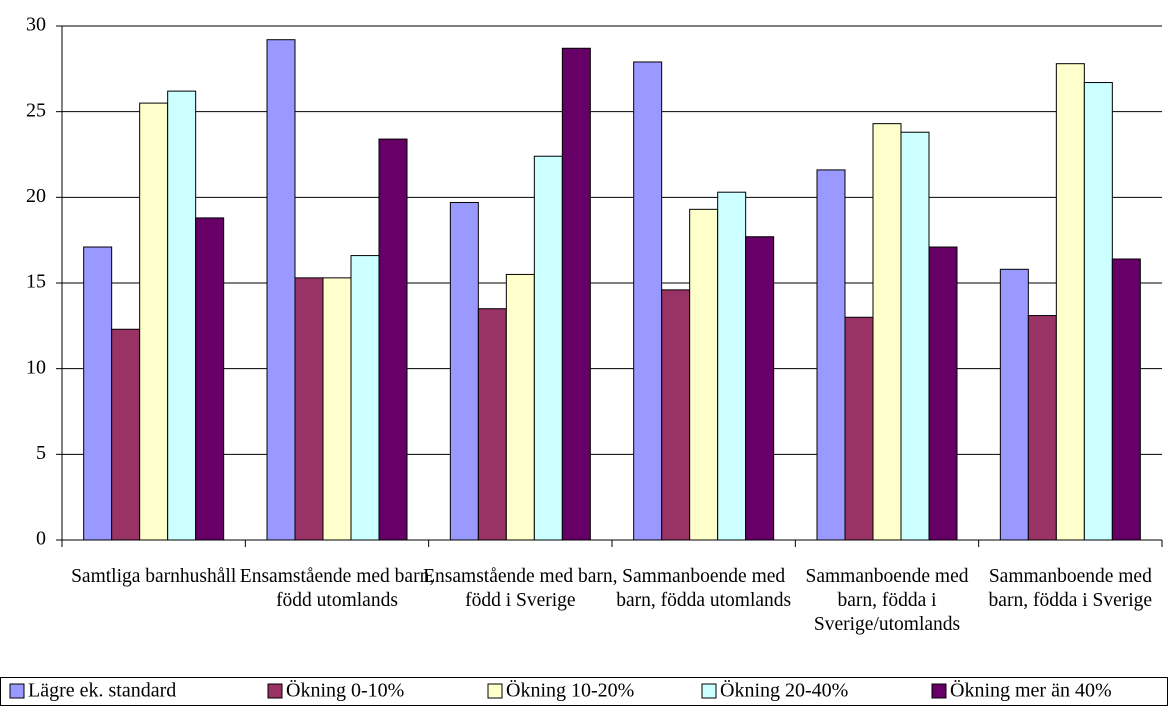 This screenshot has width=1168, height=706. Describe the element at coordinates (154, 576) in the screenshot. I see `x-tick-label: Samtliga barnhushåll` at that location.